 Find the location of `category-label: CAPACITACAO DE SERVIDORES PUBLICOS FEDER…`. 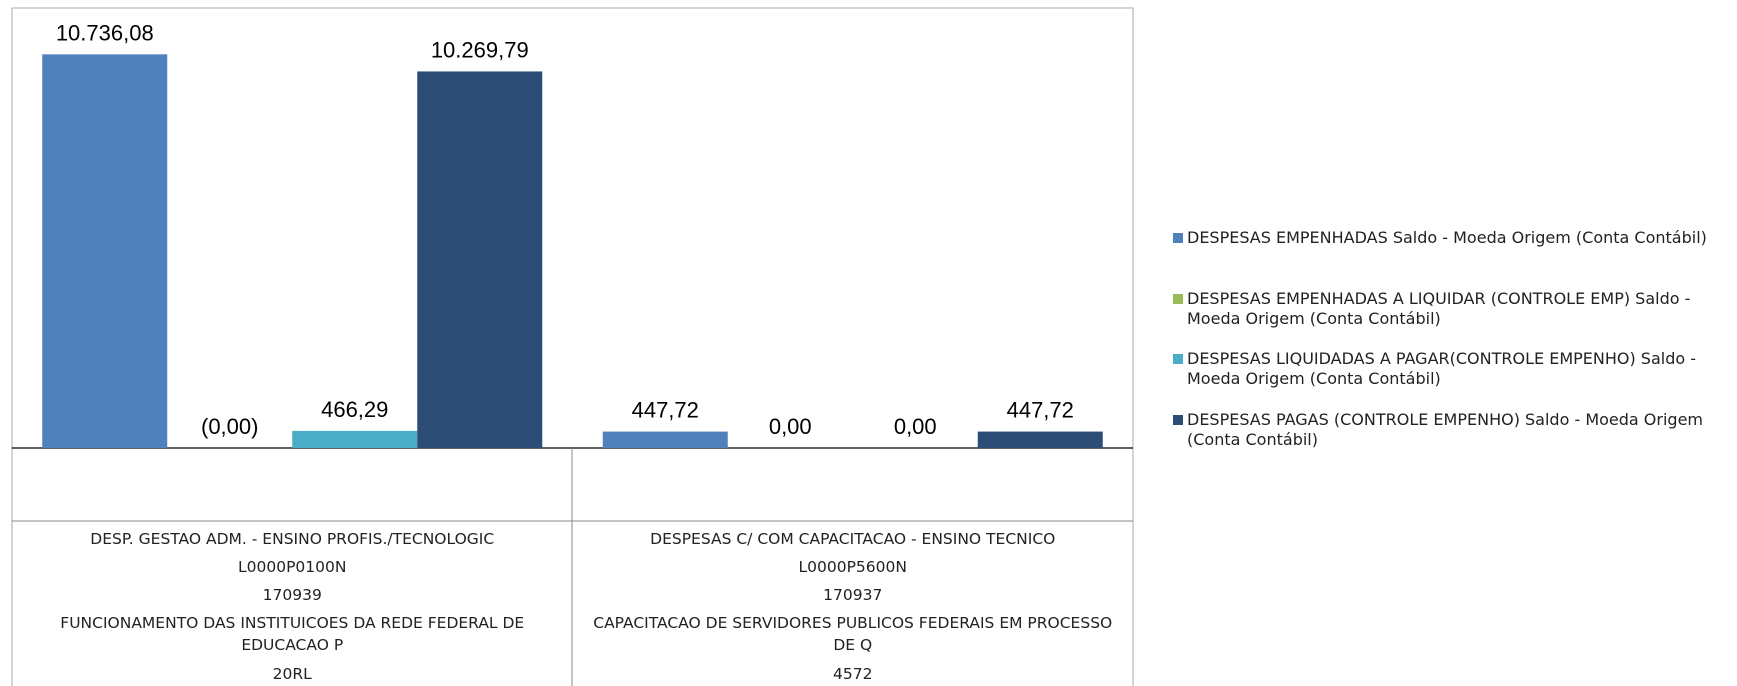

category-label: CAPACITACAO DE SERVIDORES PUBLICOS FEDER… is located at coordinates (853, 634).